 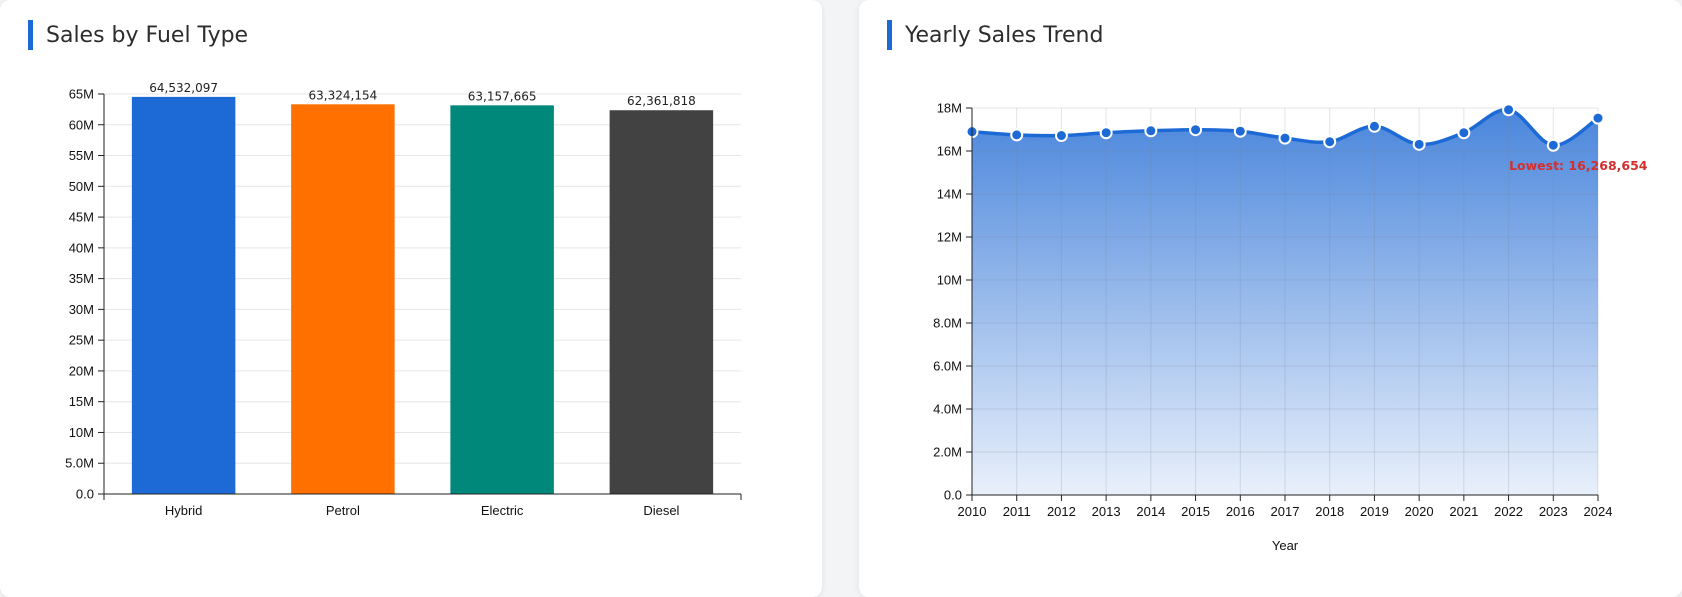 What do you see at coordinates (949, 151) in the screenshot?
I see `y-tick-label: 16M` at bounding box center [949, 151].